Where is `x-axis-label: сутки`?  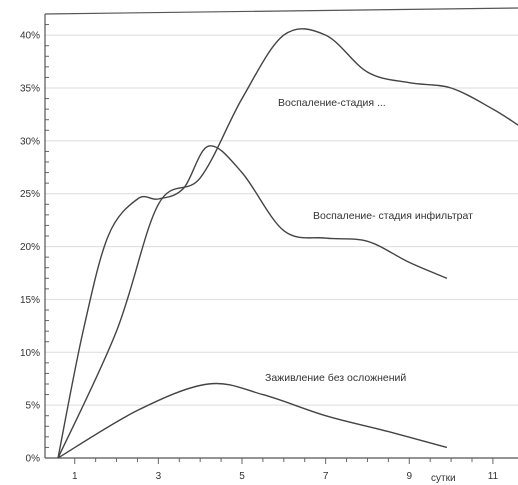 x-axis-label: сутки is located at coordinates (443, 478).